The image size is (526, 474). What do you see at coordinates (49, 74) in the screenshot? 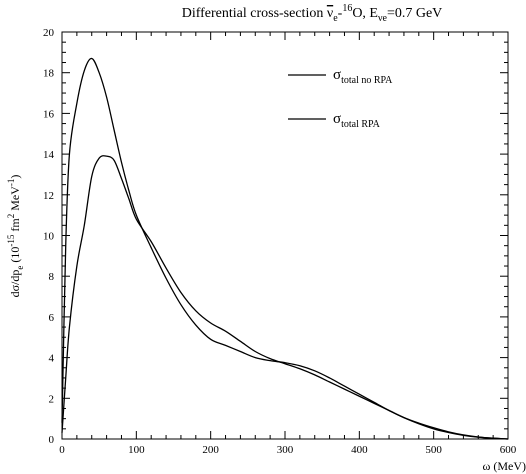
I see `y-tick-label: 18` at bounding box center [49, 74].